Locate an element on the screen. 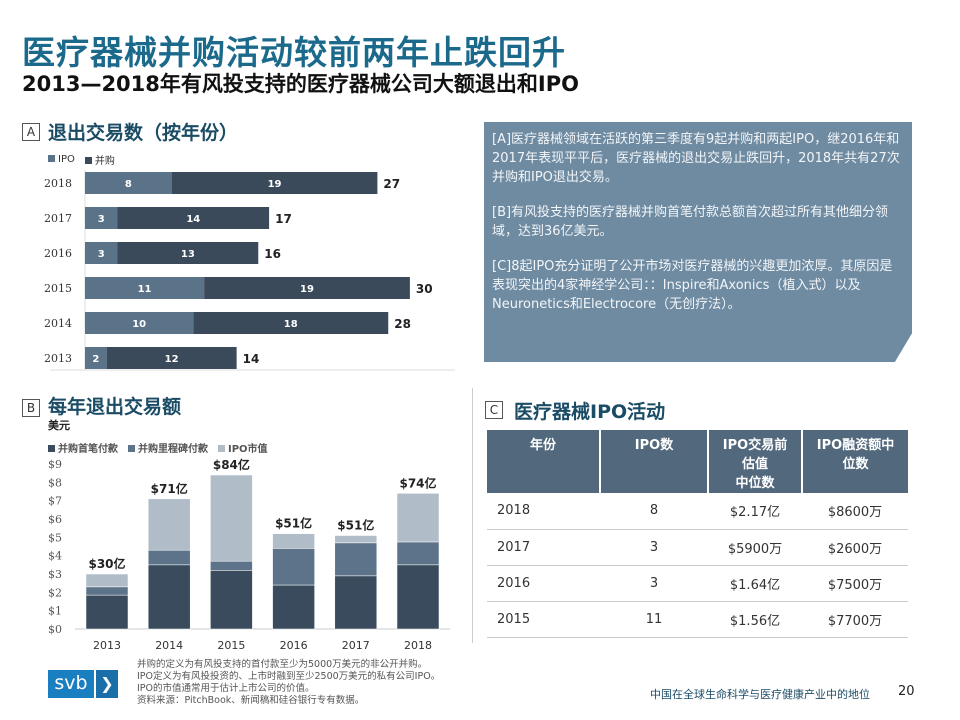  bar-total: 14 is located at coordinates (251, 359).